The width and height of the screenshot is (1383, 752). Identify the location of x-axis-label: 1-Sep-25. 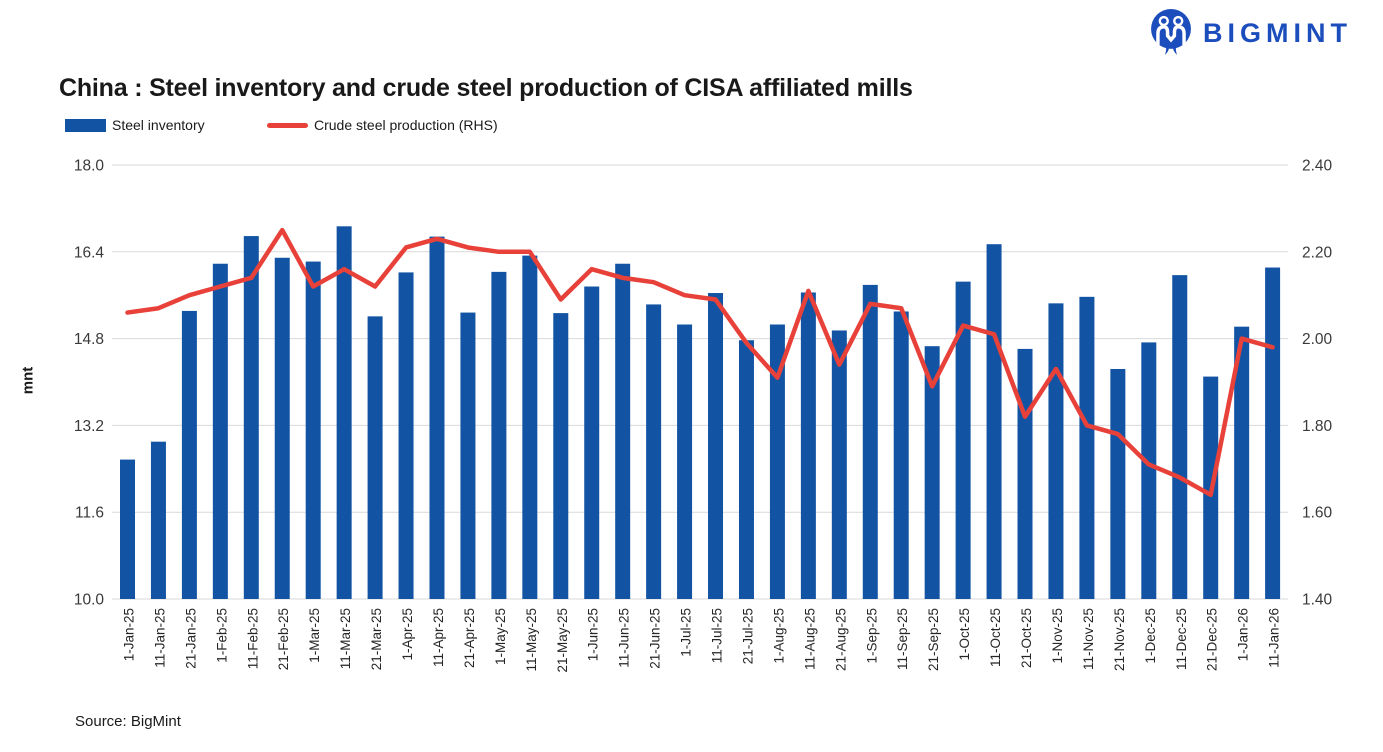
(871, 636).